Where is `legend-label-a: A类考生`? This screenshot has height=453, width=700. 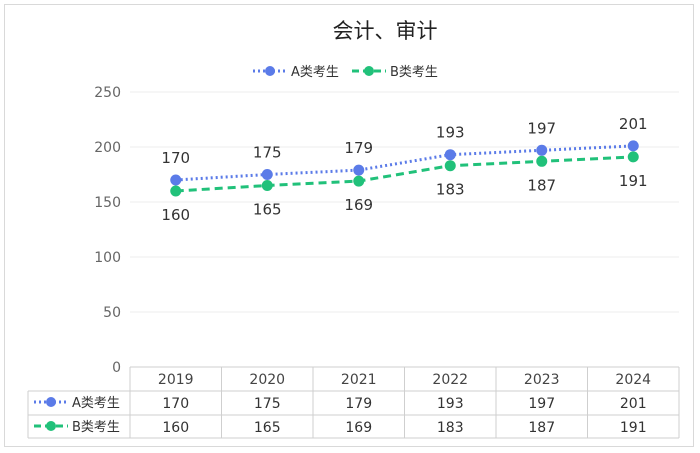
legend-label-a: A类考生 is located at coordinates (315, 72).